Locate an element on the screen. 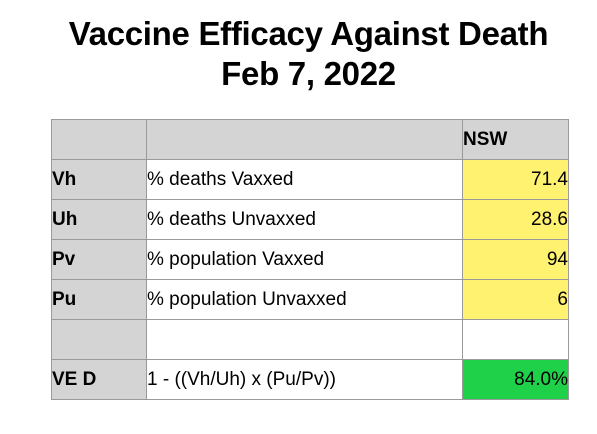 The image size is (597, 434). header-region-cell: NSW is located at coordinates (515, 139).